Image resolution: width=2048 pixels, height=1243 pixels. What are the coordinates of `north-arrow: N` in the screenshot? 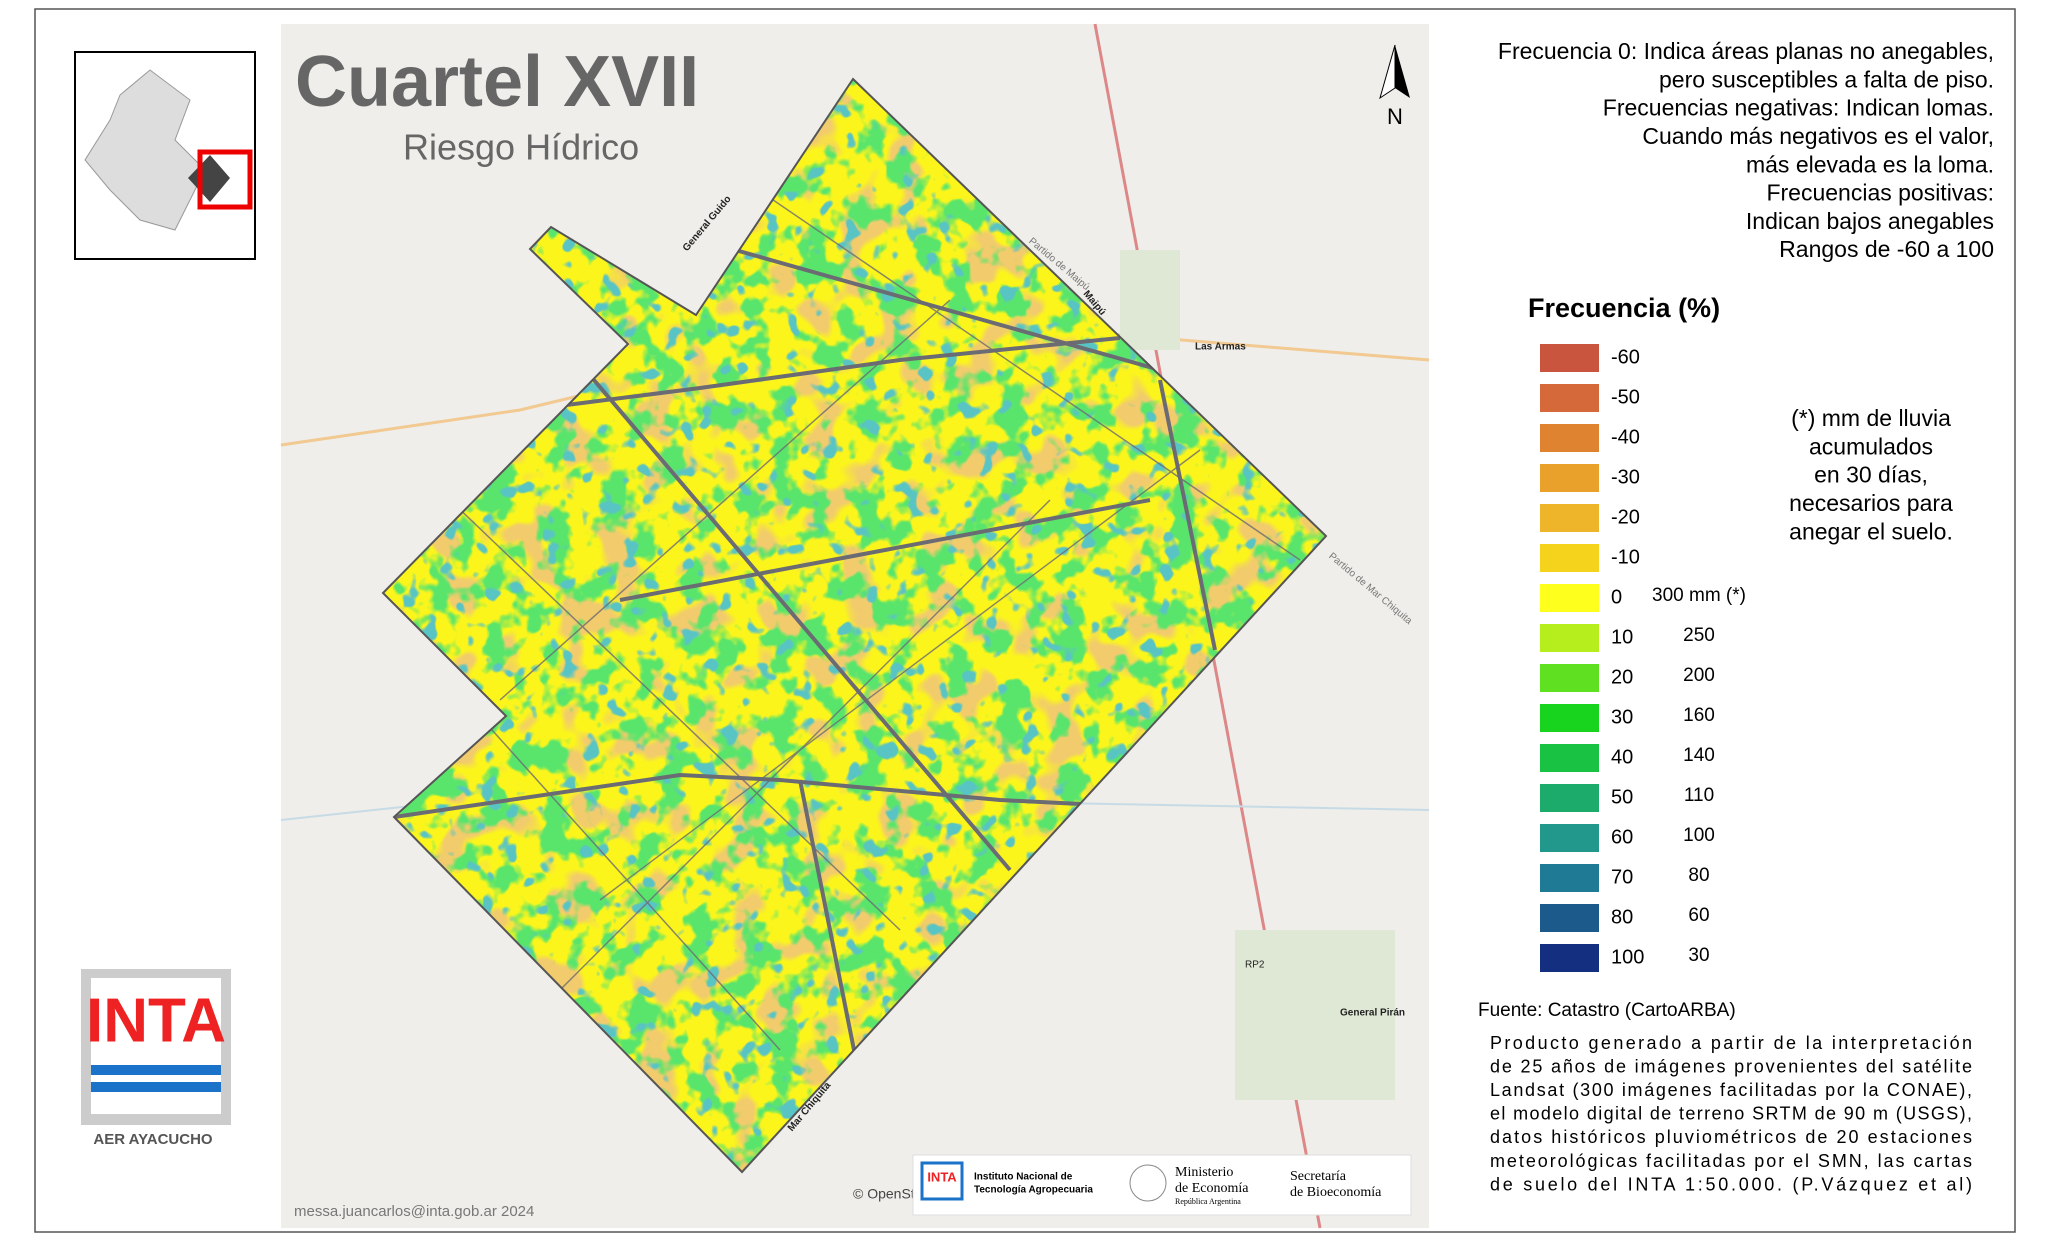 It's located at (1394, 86).